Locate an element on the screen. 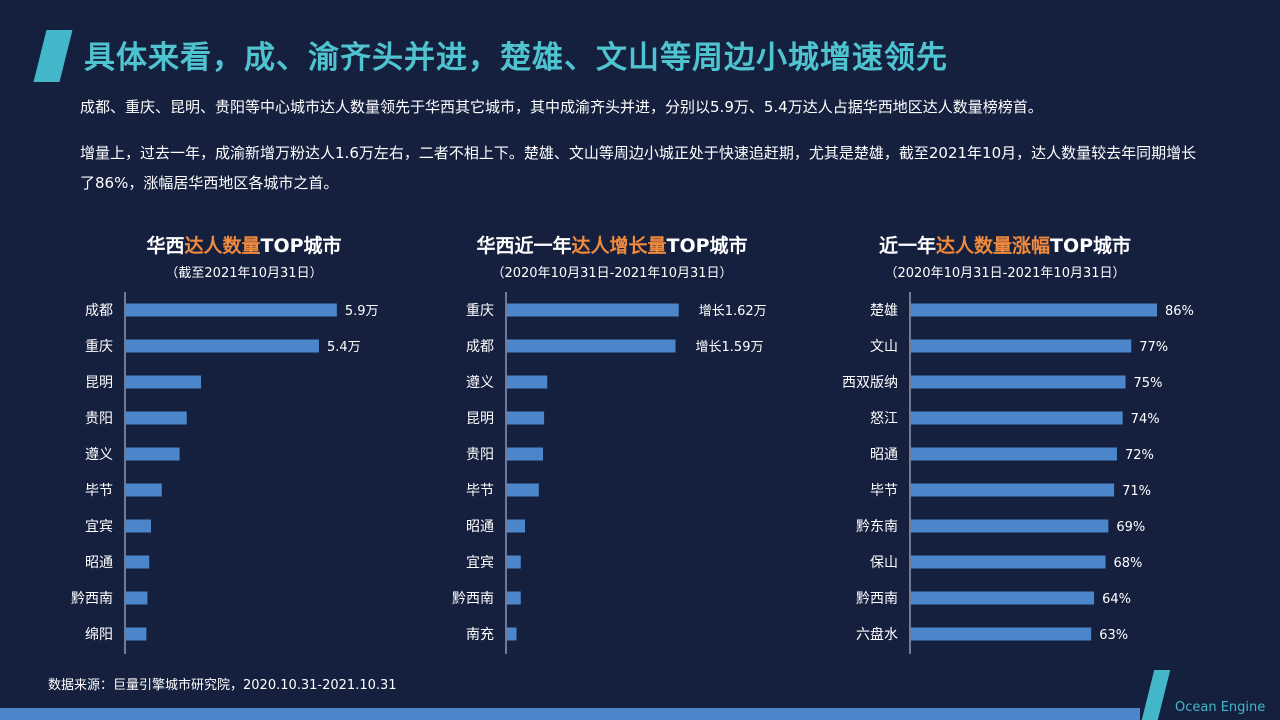  chart-1-category-label: 贵阳 is located at coordinates (99, 419).